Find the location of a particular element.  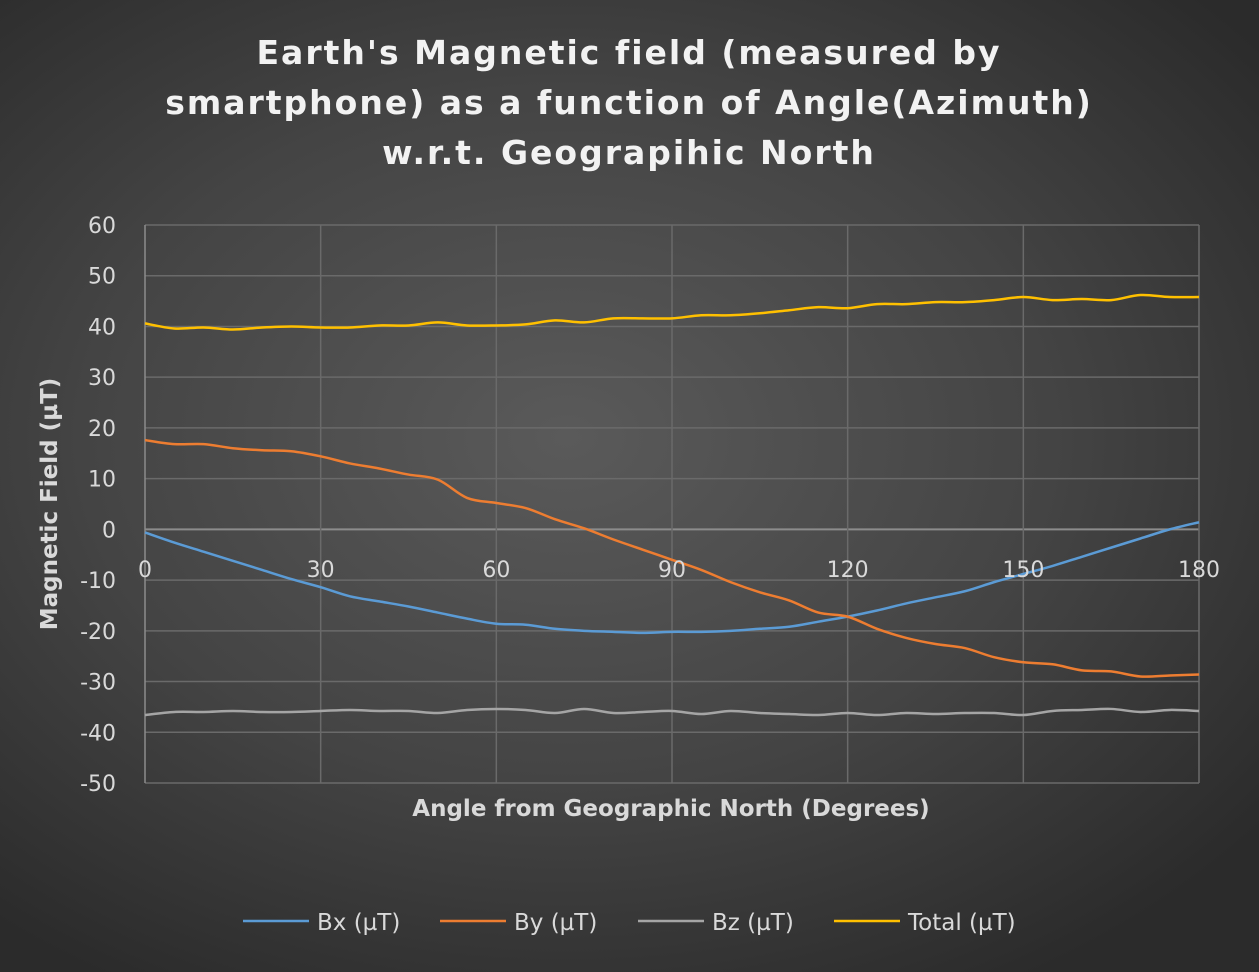

y-tick-label: 60 is located at coordinates (102, 226).